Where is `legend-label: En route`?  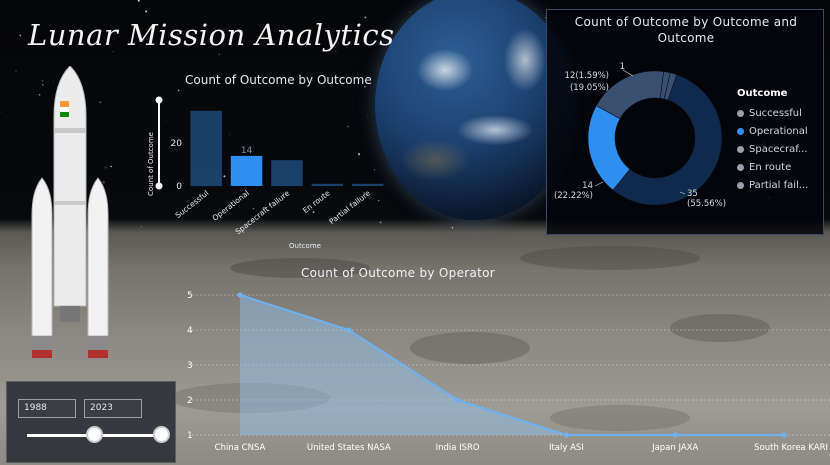
legend-label: En route is located at coordinates (770, 167).